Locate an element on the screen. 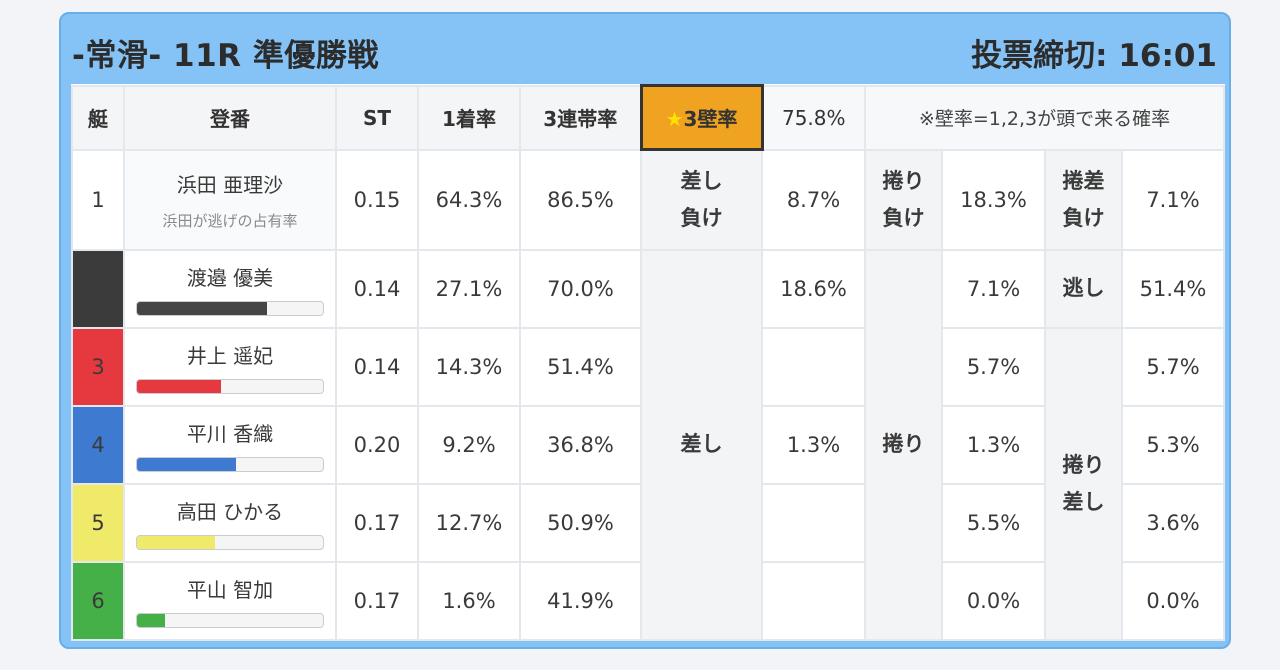 The width and height of the screenshot is (1280, 670). racer-cell-1: 浜田 亜理沙 浜田が逃げの占有率 is located at coordinates (230, 199).